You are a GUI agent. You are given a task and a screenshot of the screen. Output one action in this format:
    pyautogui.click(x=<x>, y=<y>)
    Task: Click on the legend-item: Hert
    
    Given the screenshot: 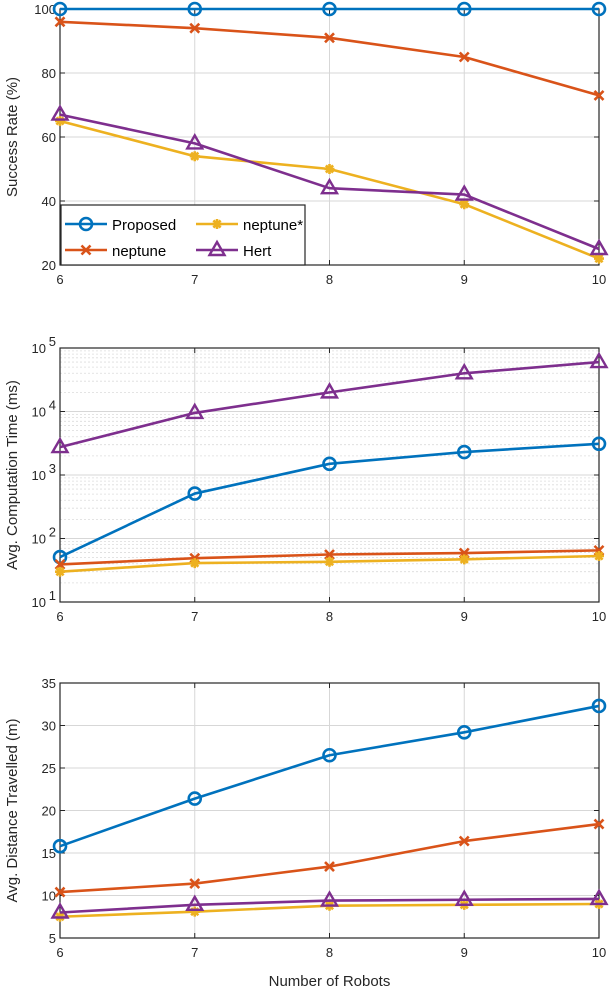 What is the action you would take?
    pyautogui.click(x=234, y=249)
    